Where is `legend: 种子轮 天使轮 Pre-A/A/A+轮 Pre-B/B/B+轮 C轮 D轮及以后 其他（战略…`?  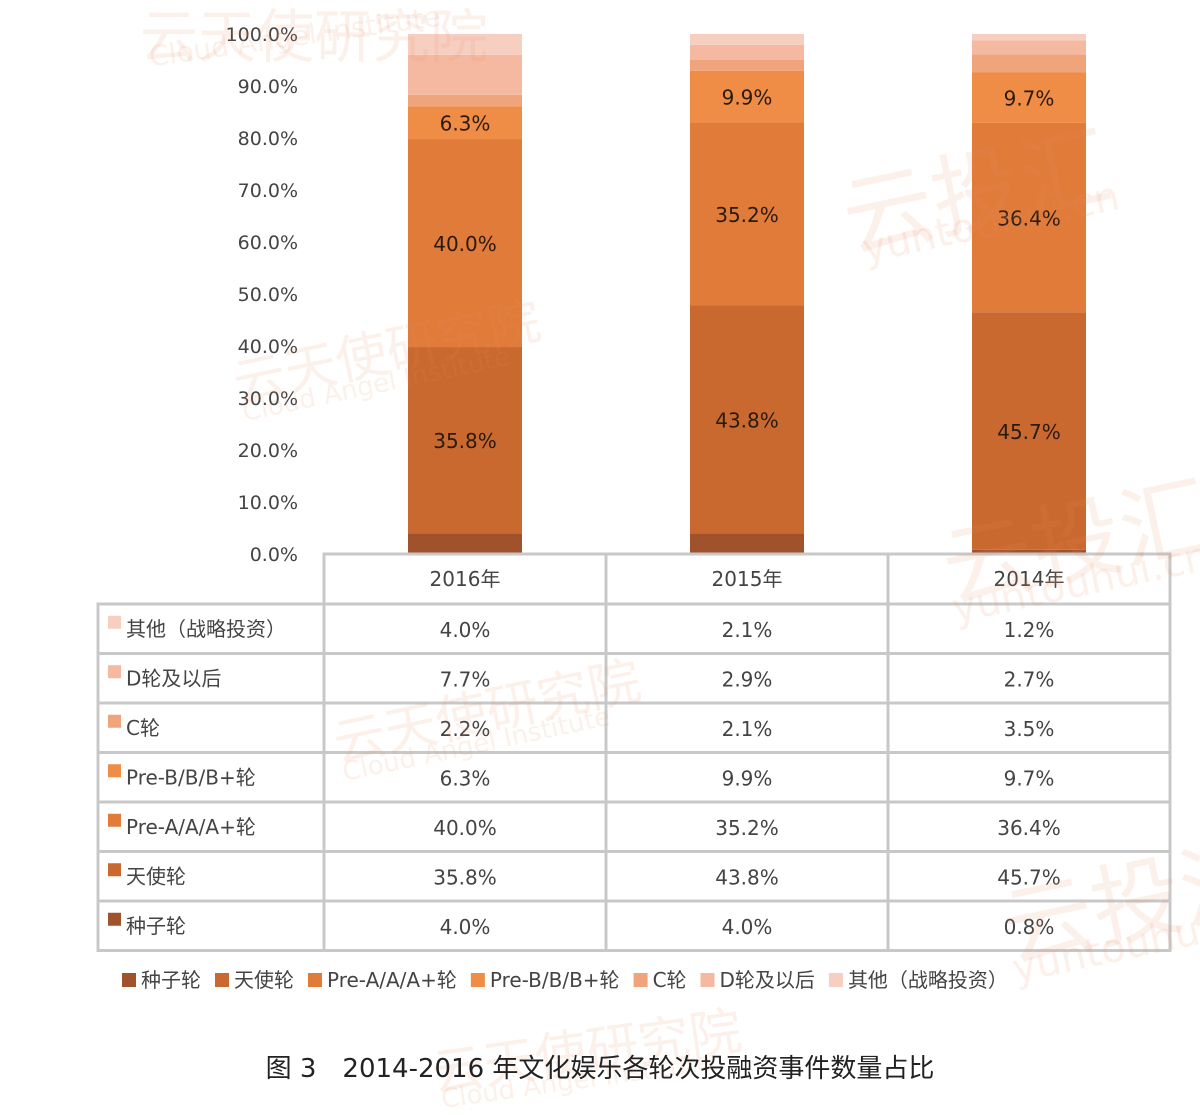 legend: 种子轮 天使轮 Pre-A/A/A+轮 Pre-B/B/B+轮 C轮 D轮及以后 其他（战略… is located at coordinates (565, 980).